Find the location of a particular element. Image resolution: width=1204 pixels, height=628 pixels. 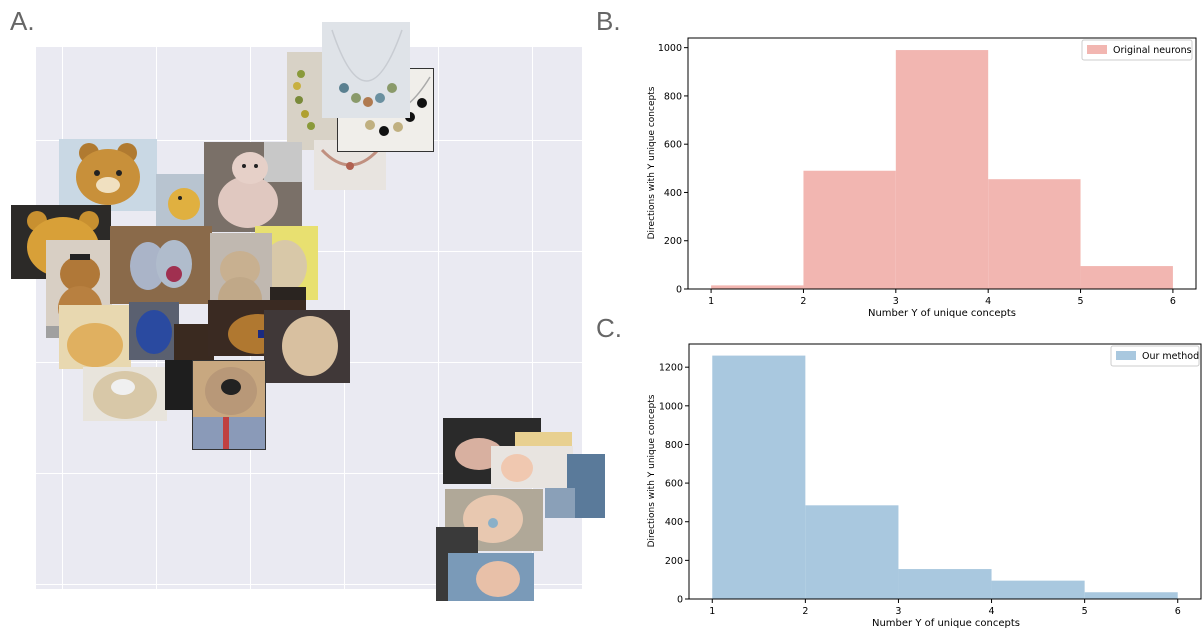

legend-label: Our method is located at coordinates (1170, 356).